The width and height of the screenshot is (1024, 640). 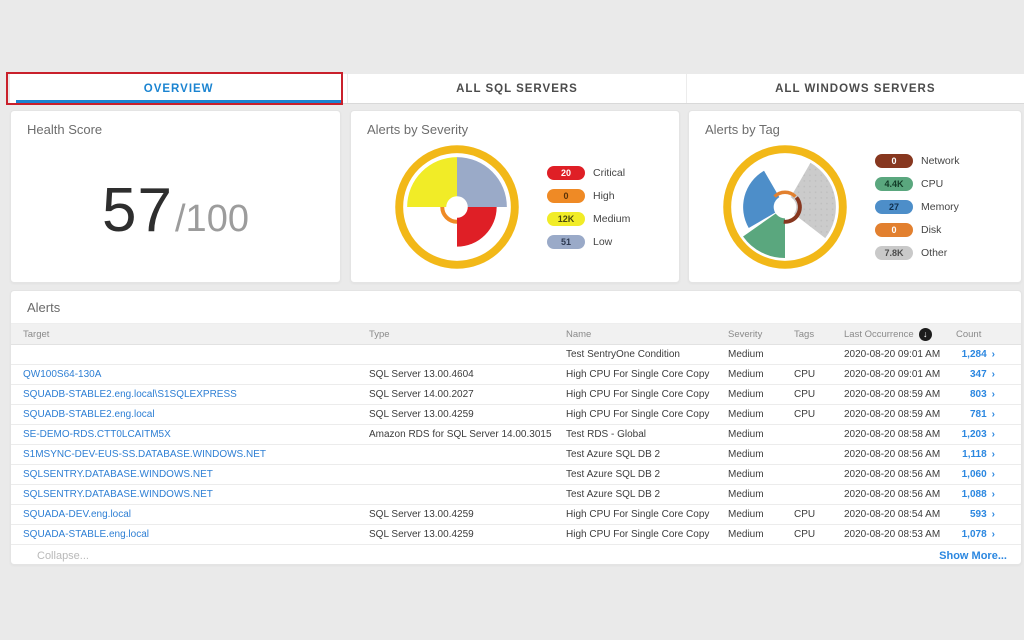 I want to click on tag-legend-label: Memory, so click(x=940, y=207).